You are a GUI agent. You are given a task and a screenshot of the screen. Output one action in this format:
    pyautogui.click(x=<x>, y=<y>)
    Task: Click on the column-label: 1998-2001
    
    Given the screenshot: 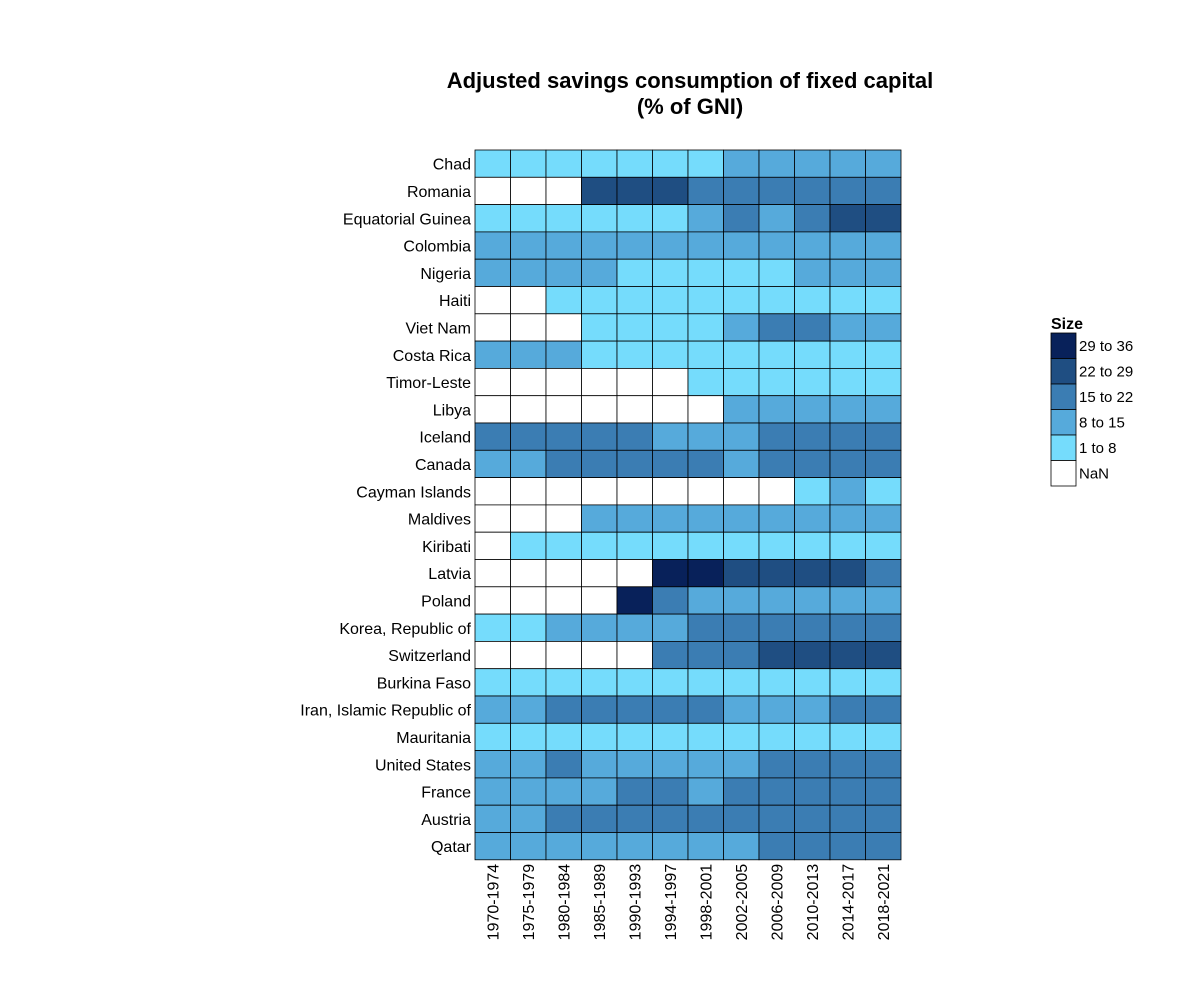 What is the action you would take?
    pyautogui.click(x=707, y=902)
    